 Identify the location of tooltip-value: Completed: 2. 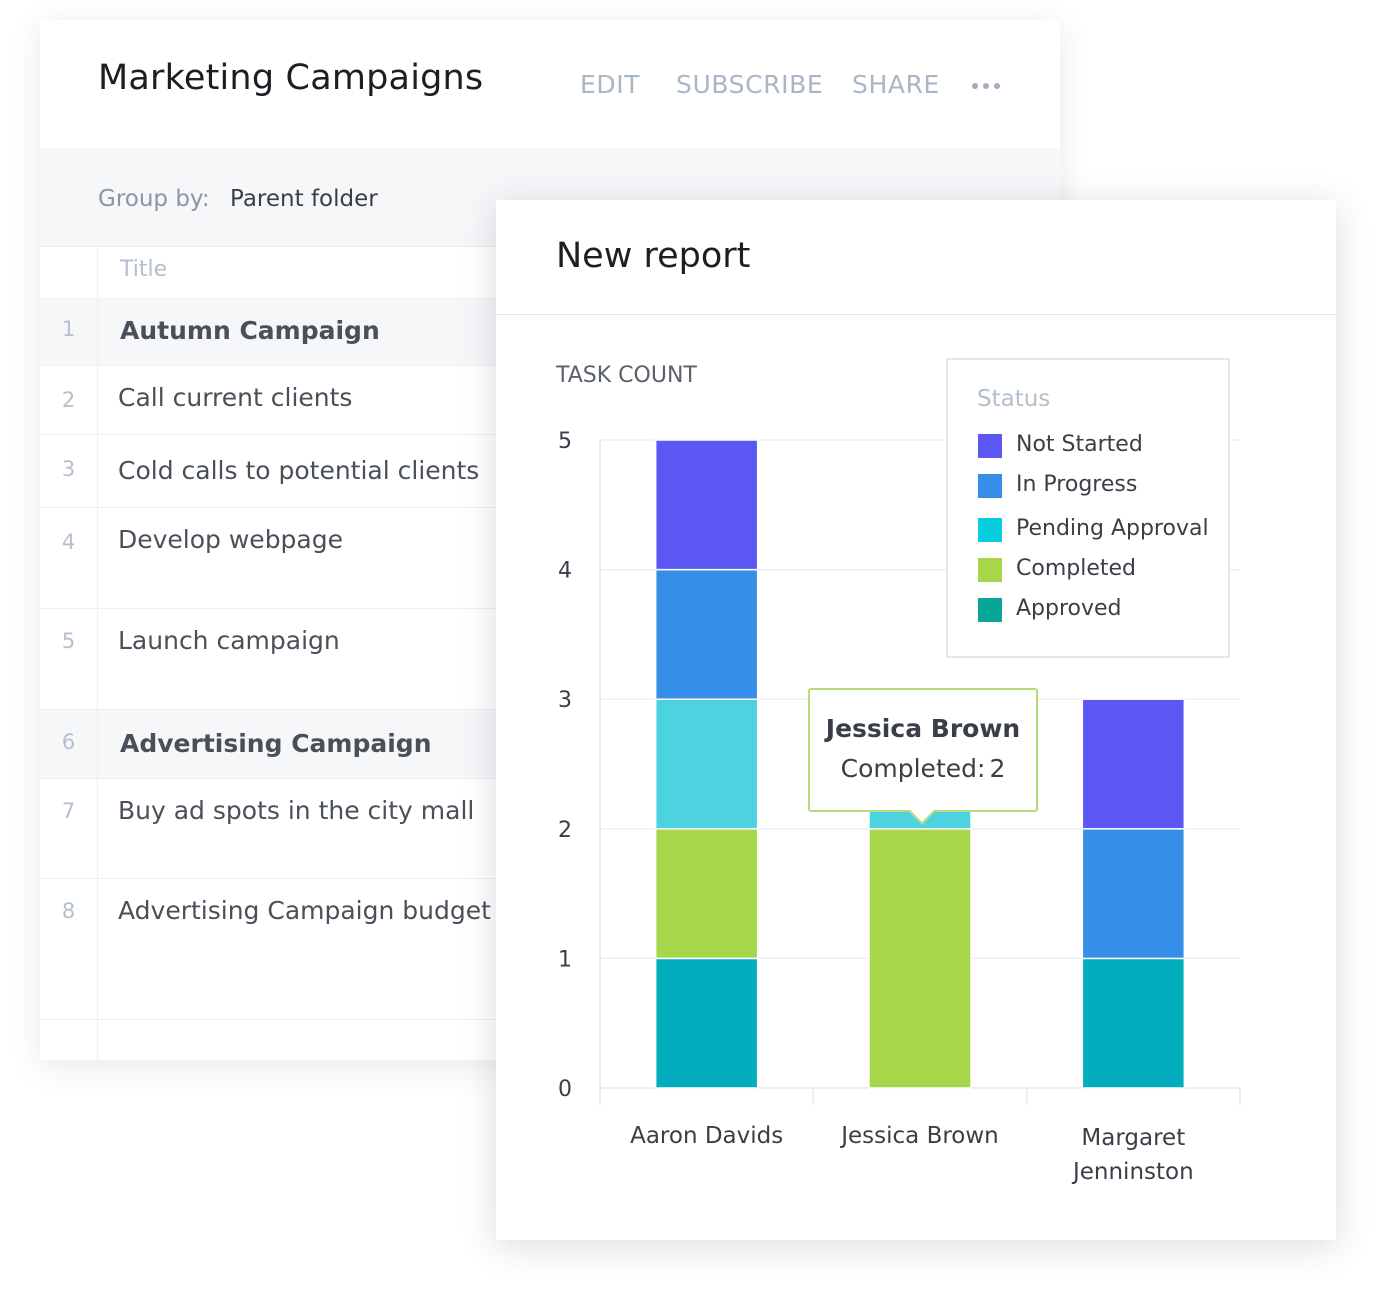
(923, 768).